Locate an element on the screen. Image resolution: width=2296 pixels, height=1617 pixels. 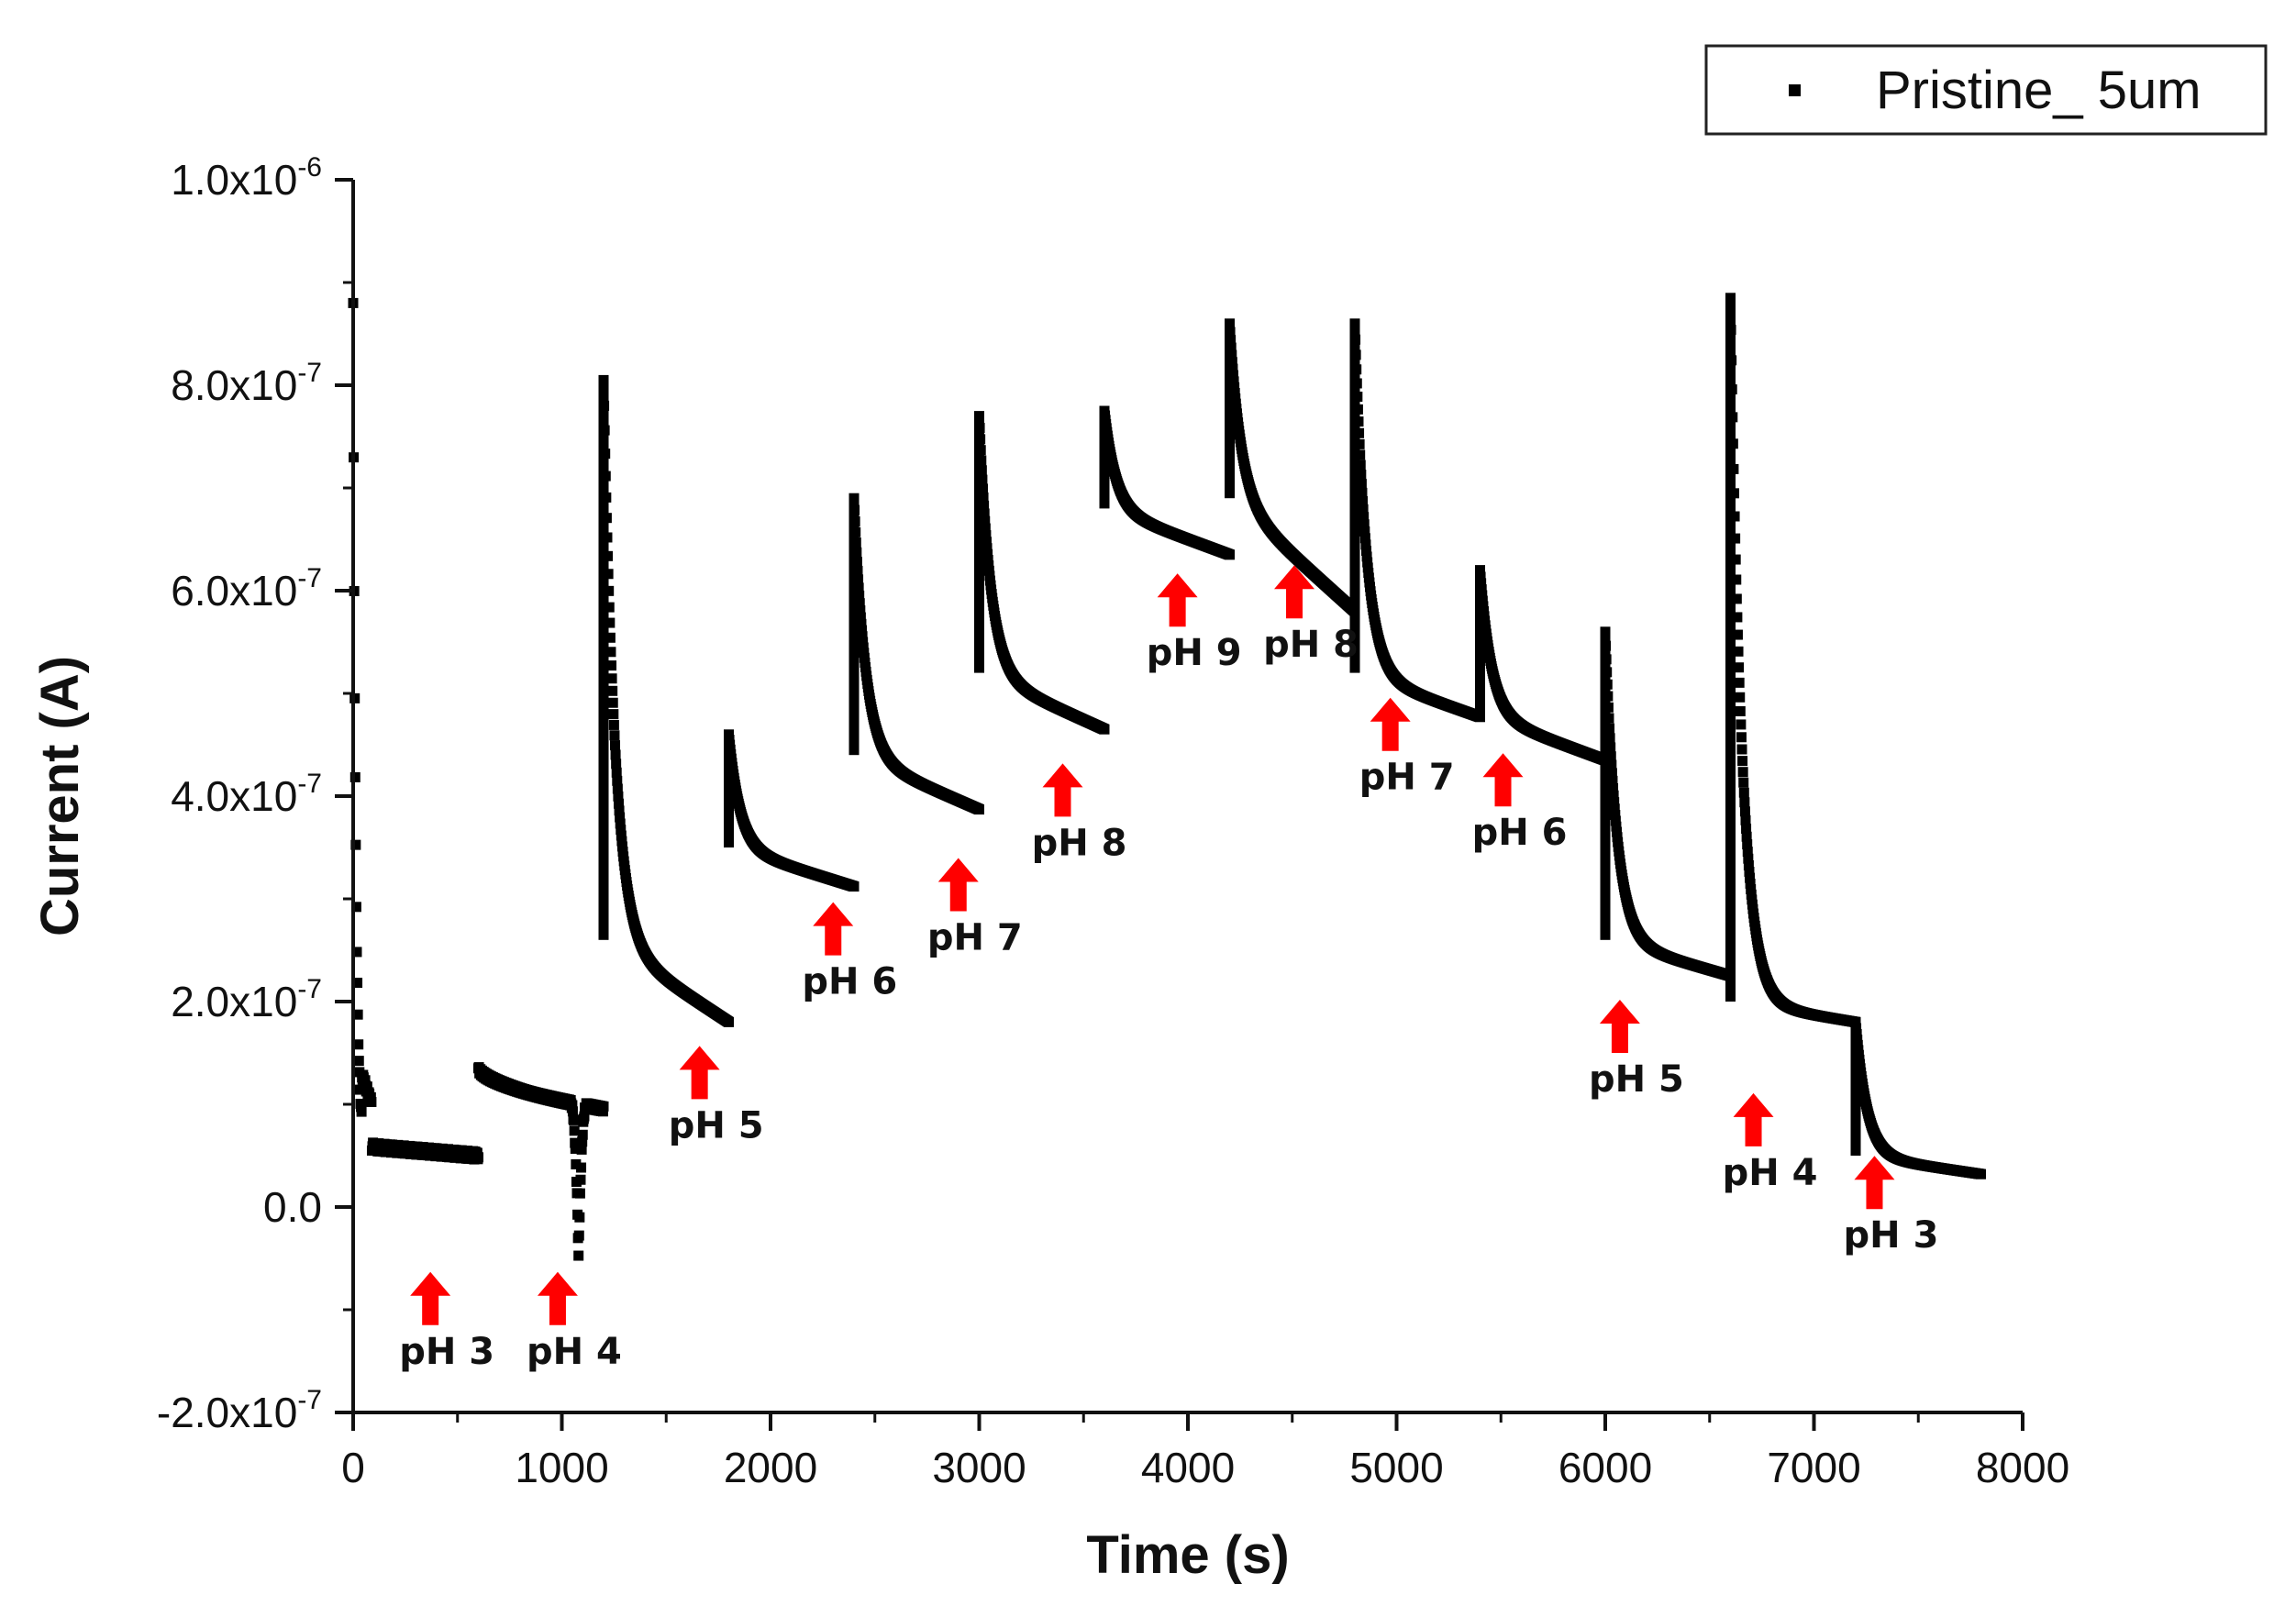
x-tick-label: 2000 is located at coordinates (770, 1467).